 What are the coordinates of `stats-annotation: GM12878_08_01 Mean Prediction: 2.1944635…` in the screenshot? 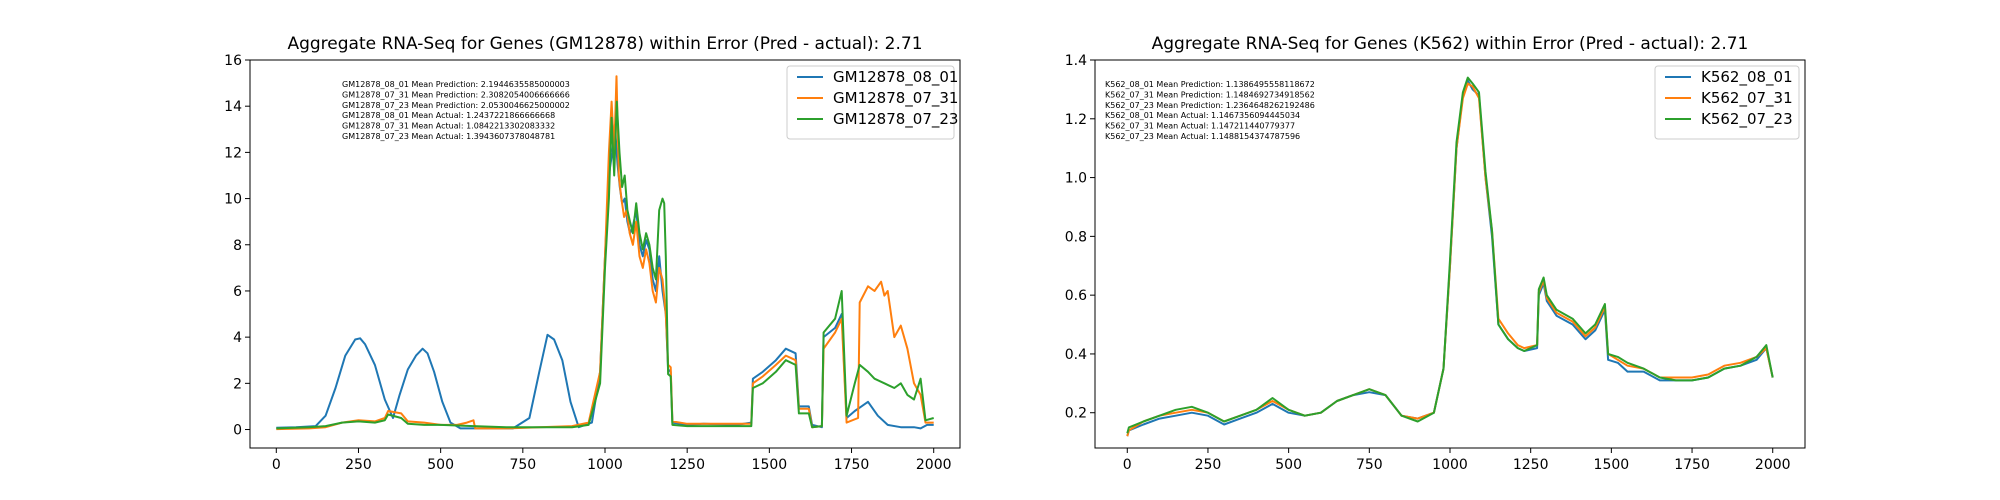 It's located at (456, 84).